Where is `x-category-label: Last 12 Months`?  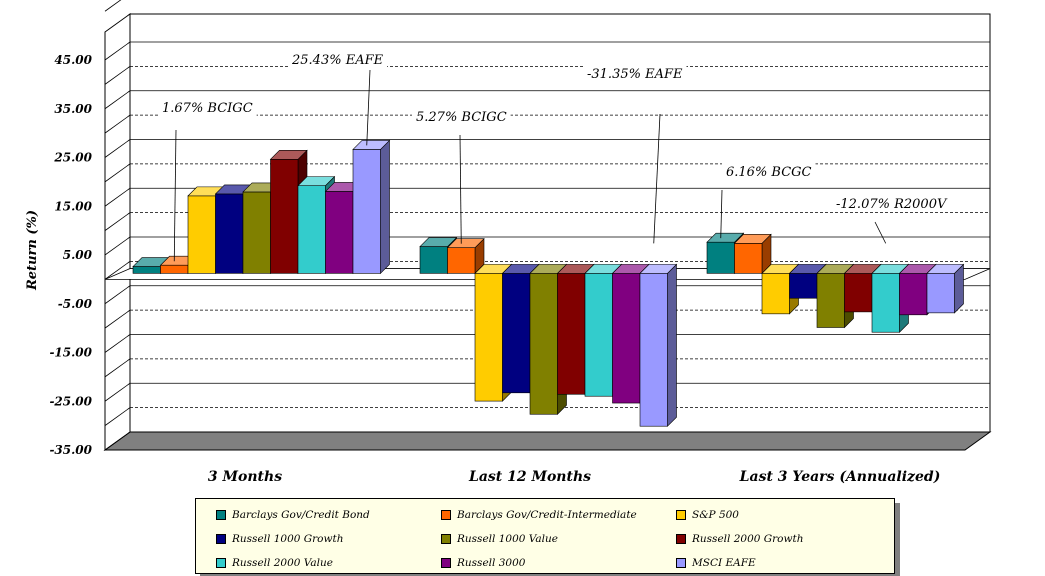 x-category-label: Last 12 Months is located at coordinates (529, 477).